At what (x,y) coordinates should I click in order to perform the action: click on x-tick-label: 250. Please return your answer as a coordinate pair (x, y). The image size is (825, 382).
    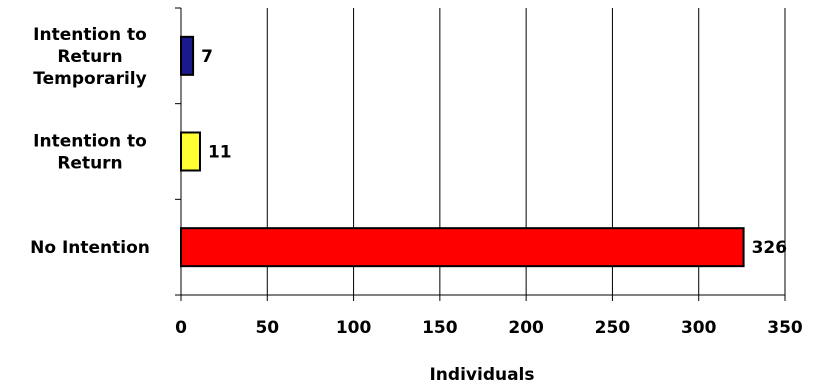
    Looking at the image, I should click on (613, 328).